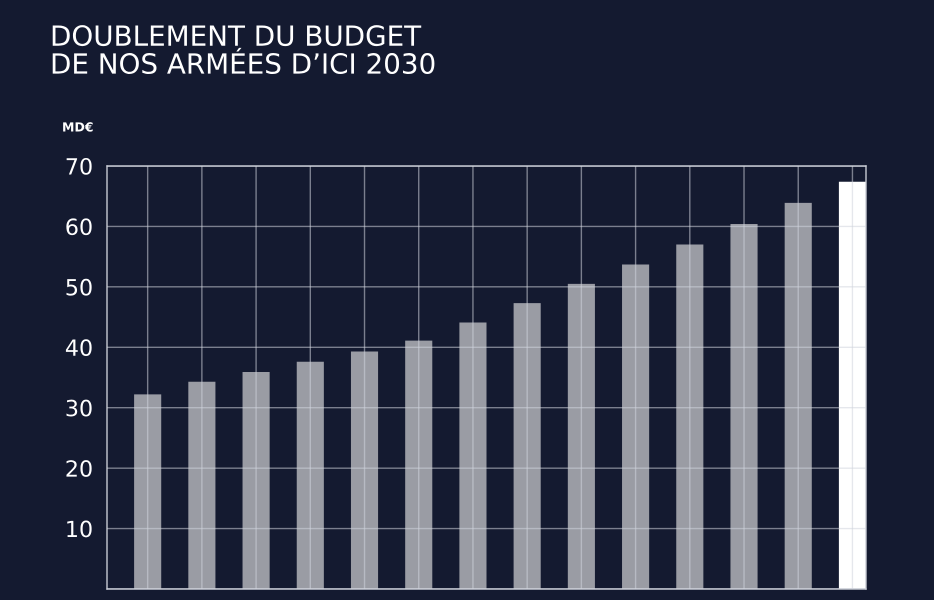 This screenshot has width=934, height=600. I want to click on y-tick-label: 20, so click(79, 468).